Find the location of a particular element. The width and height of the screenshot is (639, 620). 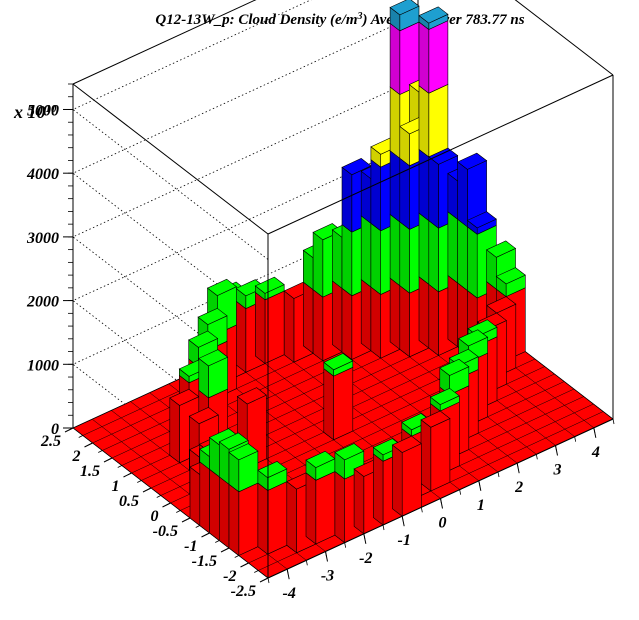

z-tick-label: 0 is located at coordinates (55, 429).